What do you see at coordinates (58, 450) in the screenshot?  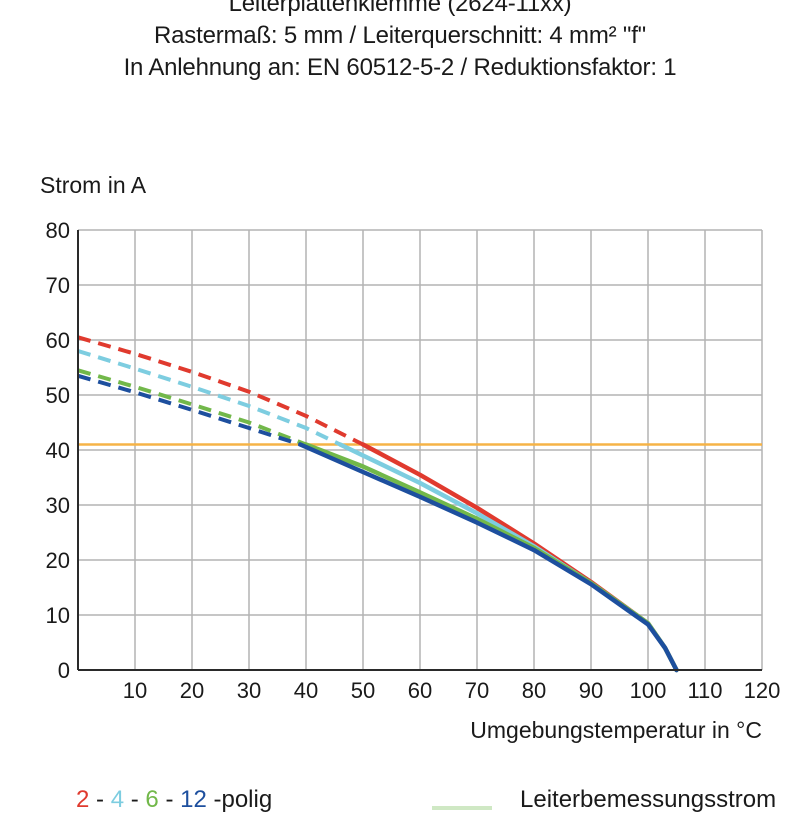 I see `y-tick-label: 40` at bounding box center [58, 450].